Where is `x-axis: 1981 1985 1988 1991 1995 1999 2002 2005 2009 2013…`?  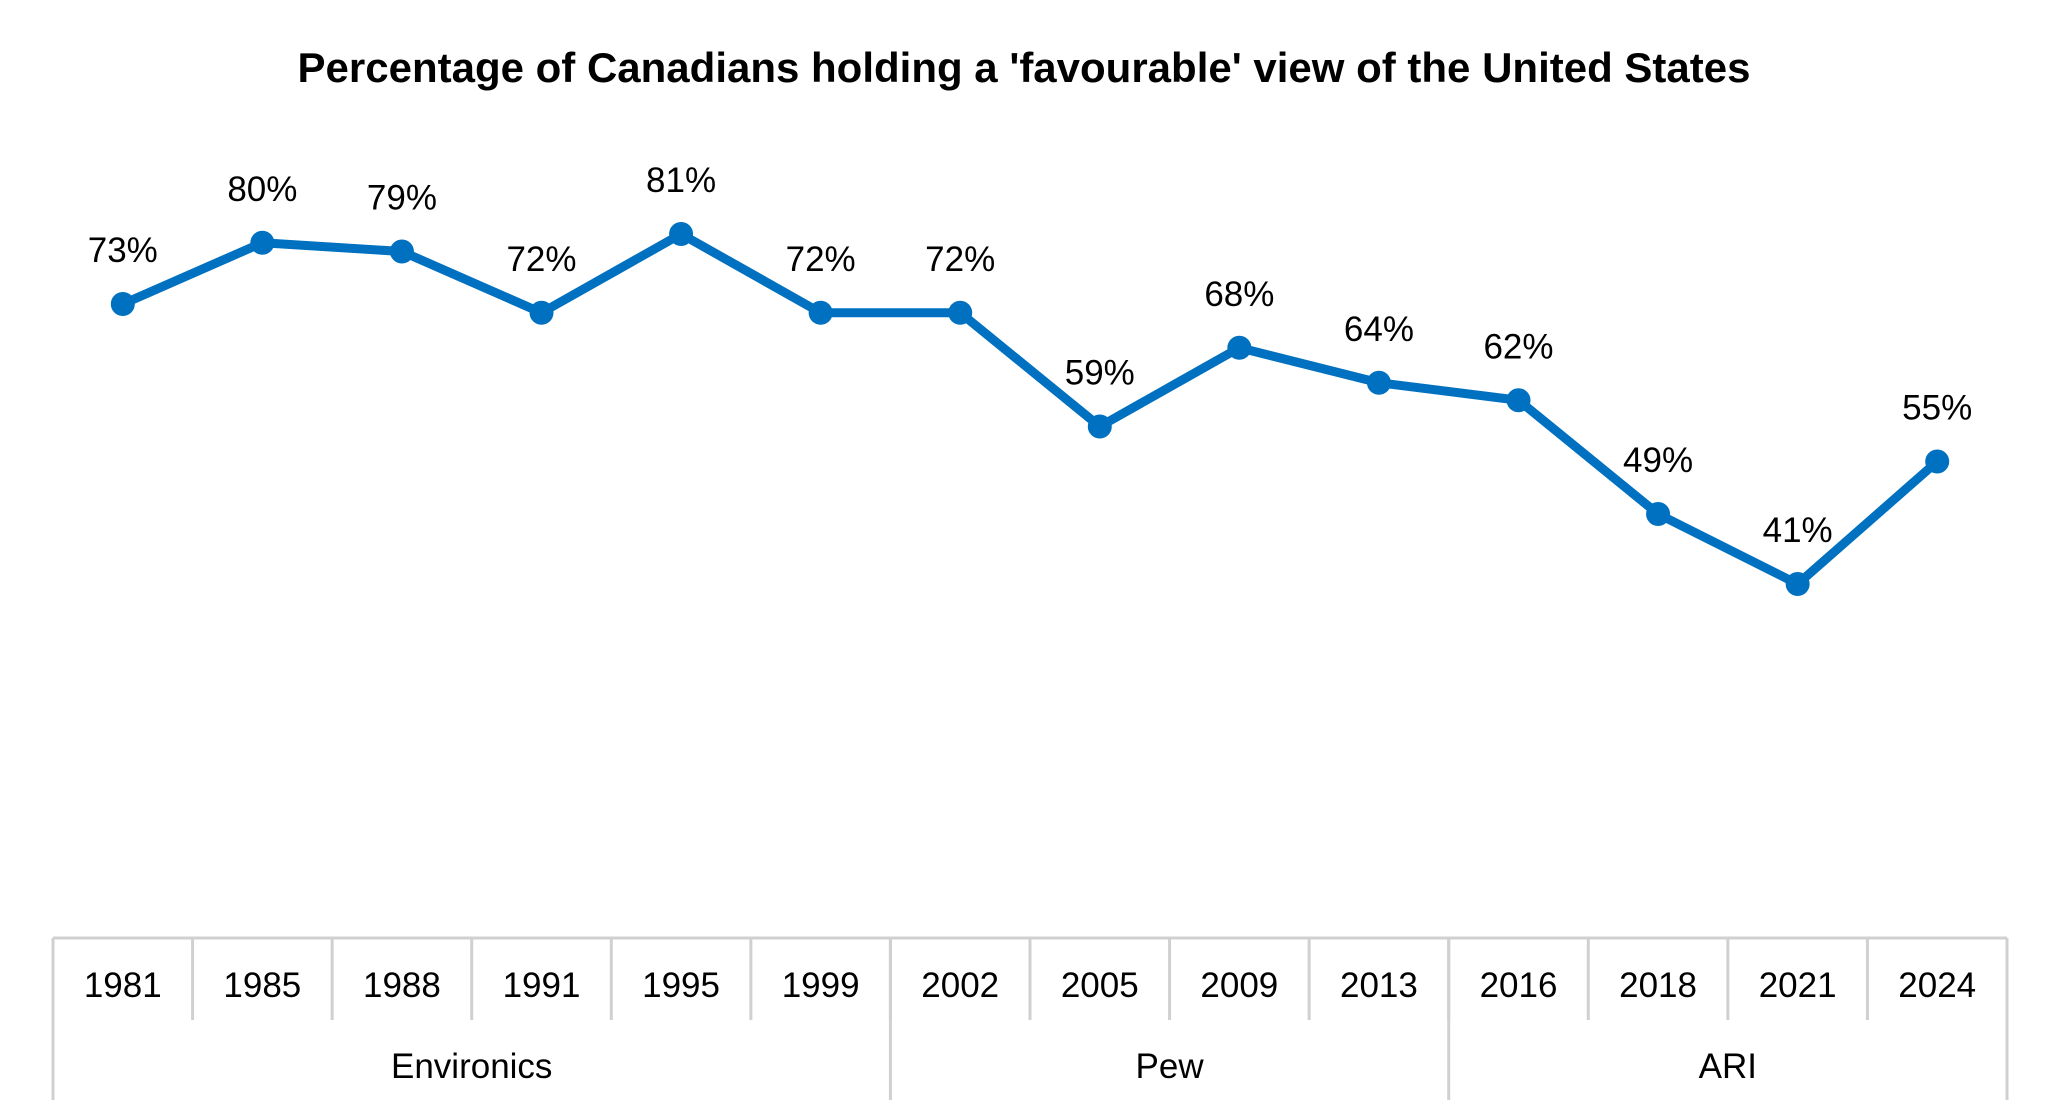 x-axis: 1981 1985 1988 1991 1995 1999 2002 2005 2009 2013… is located at coordinates (1030, 1018).